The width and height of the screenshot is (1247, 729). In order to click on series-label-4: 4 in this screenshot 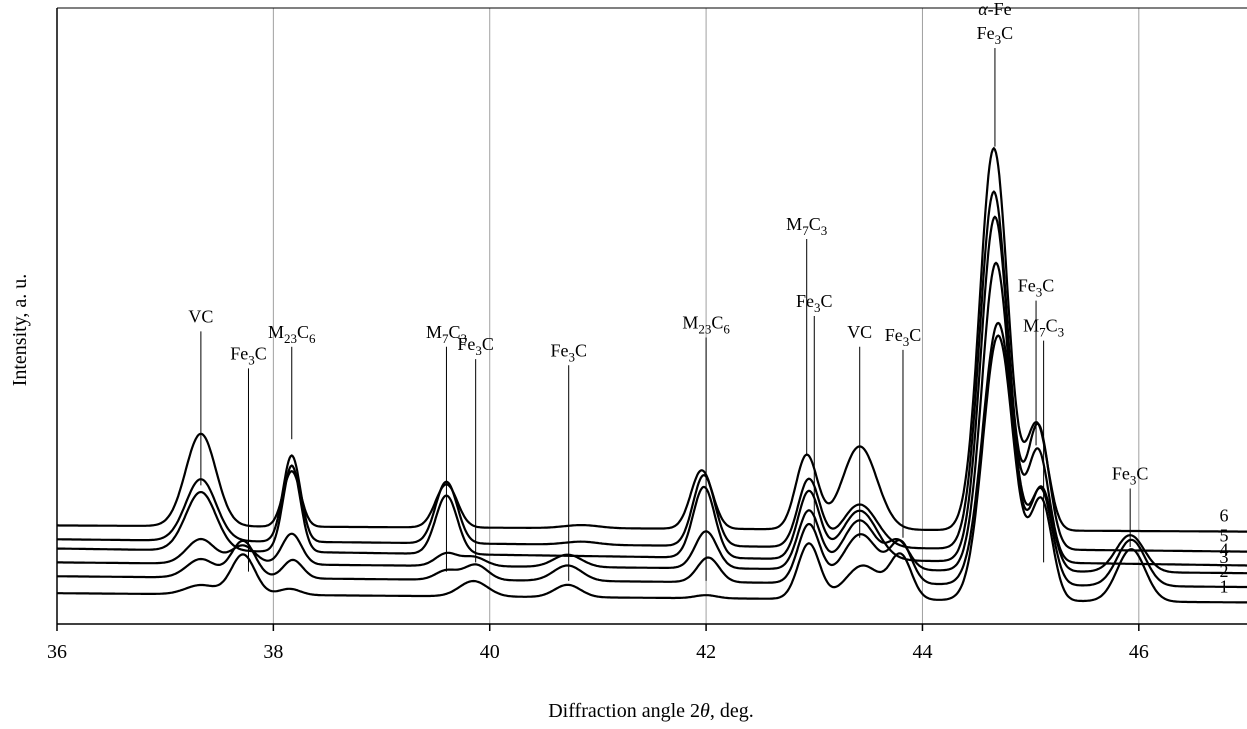, I will do `click(1224, 549)`.